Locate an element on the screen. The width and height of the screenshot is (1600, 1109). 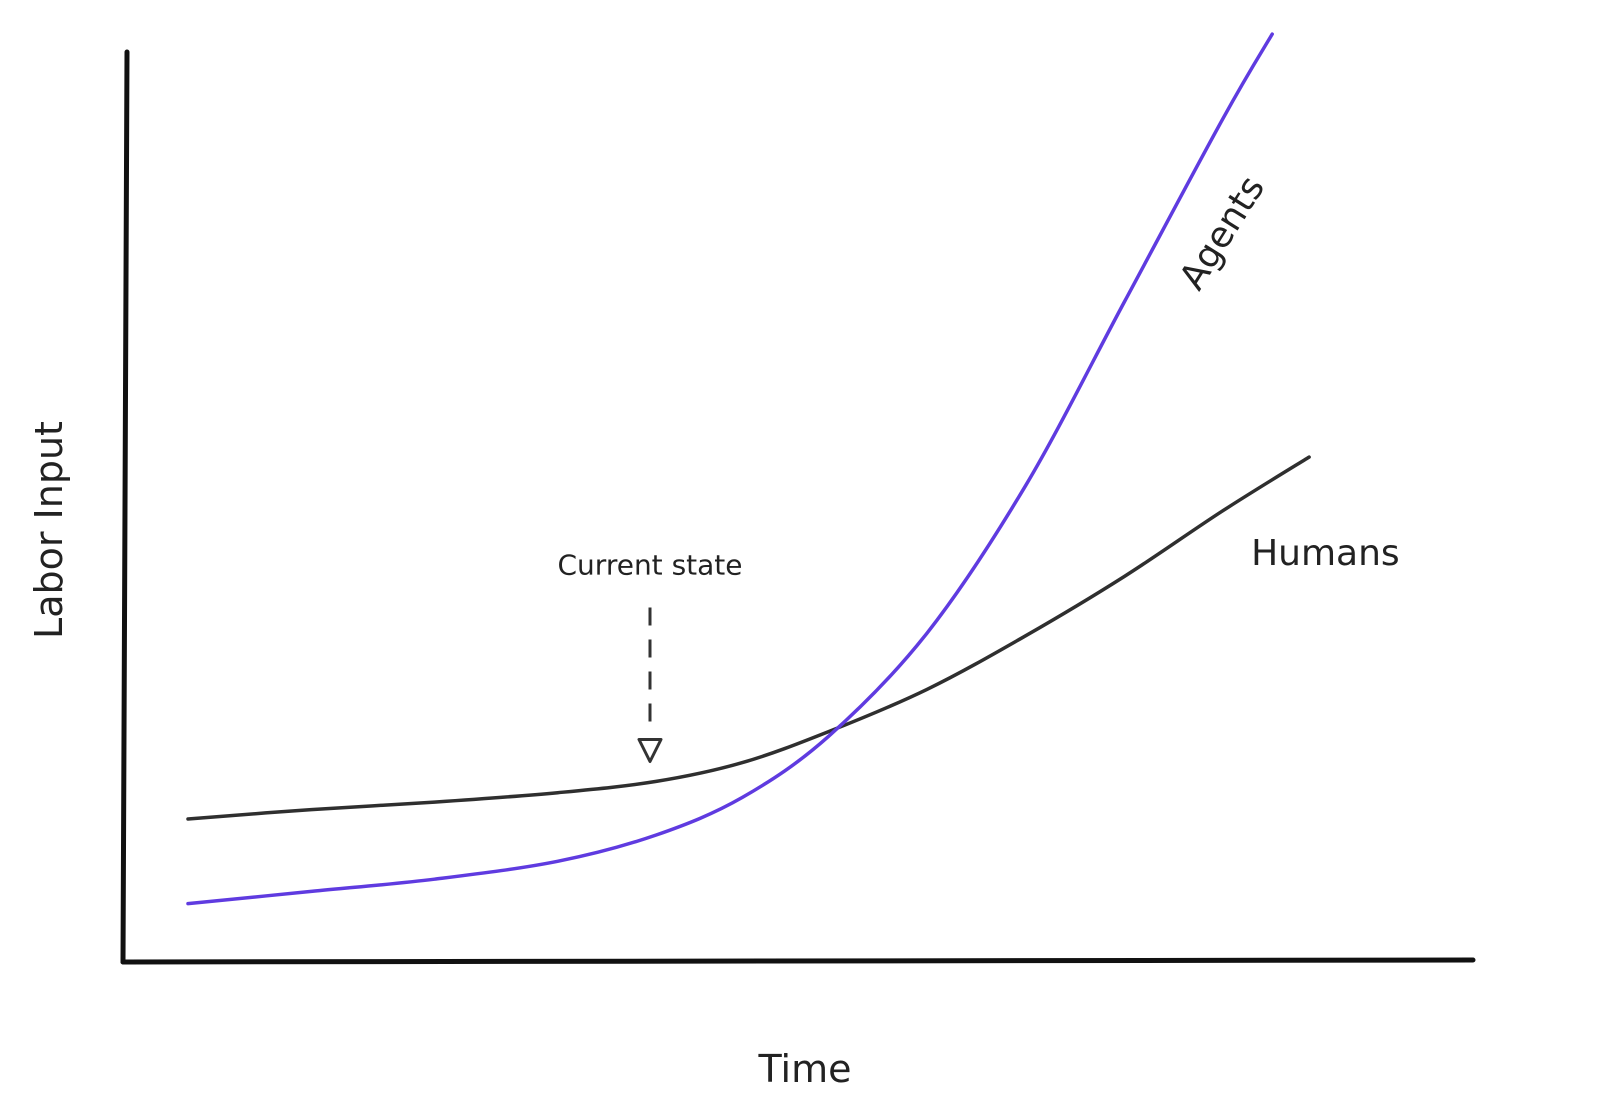
series-label-humans: Humans is located at coordinates (1325, 553).